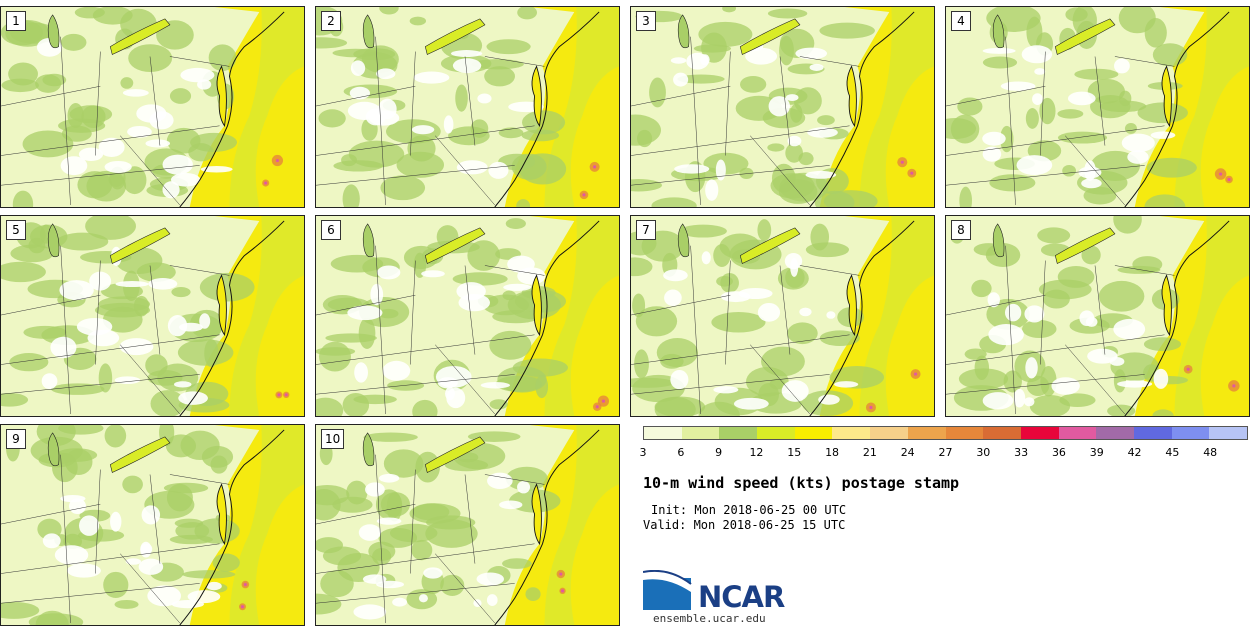 The height and width of the screenshot is (627, 1260). What do you see at coordinates (801, 483) in the screenshot?
I see `chart-title: 10-m wind speed (kts) postage stamp` at bounding box center [801, 483].